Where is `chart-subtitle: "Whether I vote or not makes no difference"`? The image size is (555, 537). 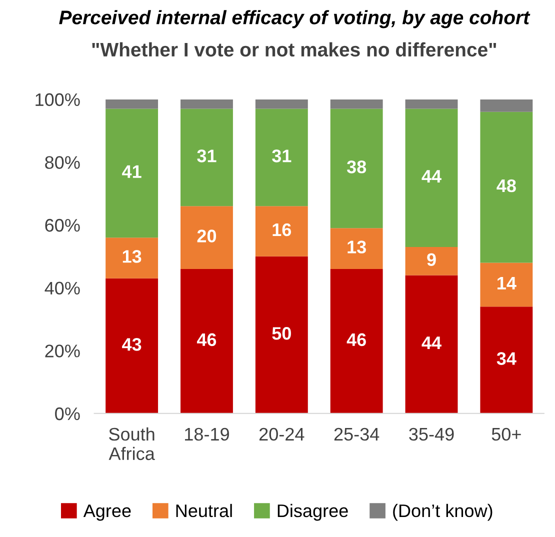
chart-subtitle: "Whether I vote or not makes no difference" is located at coordinates (294, 49).